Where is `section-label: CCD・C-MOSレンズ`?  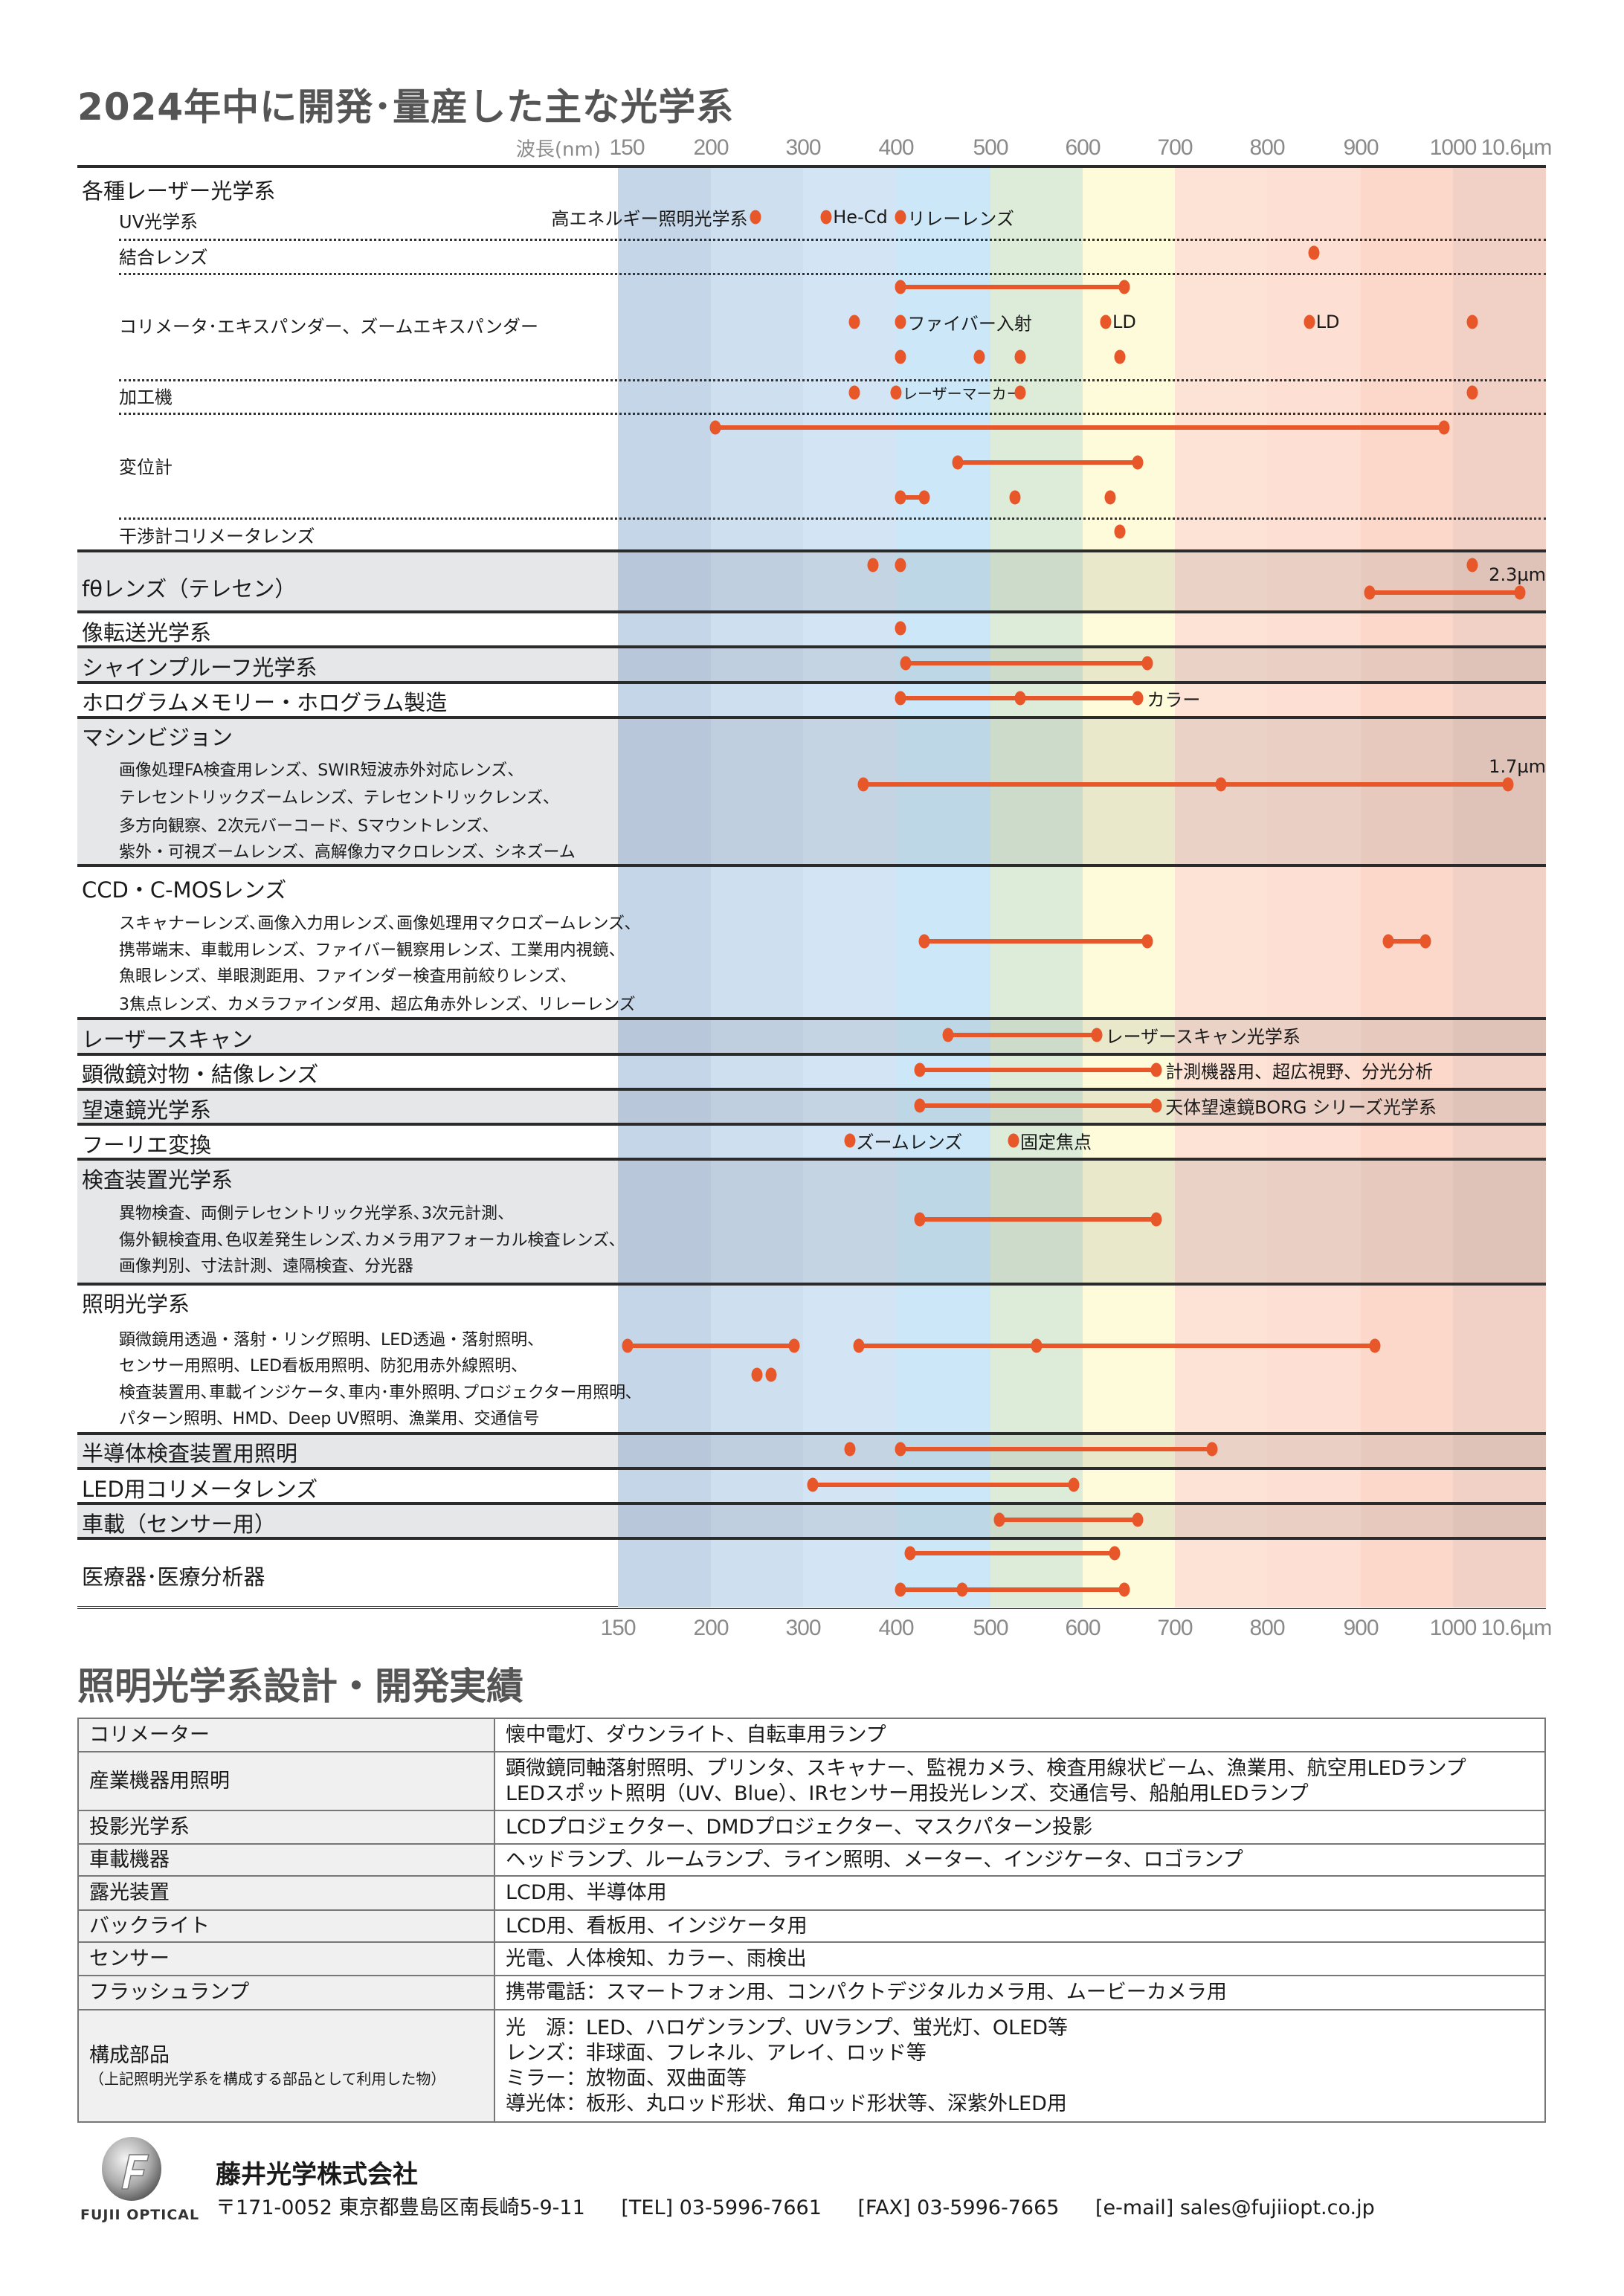 section-label: CCD・C-MOSレンズ is located at coordinates (184, 890).